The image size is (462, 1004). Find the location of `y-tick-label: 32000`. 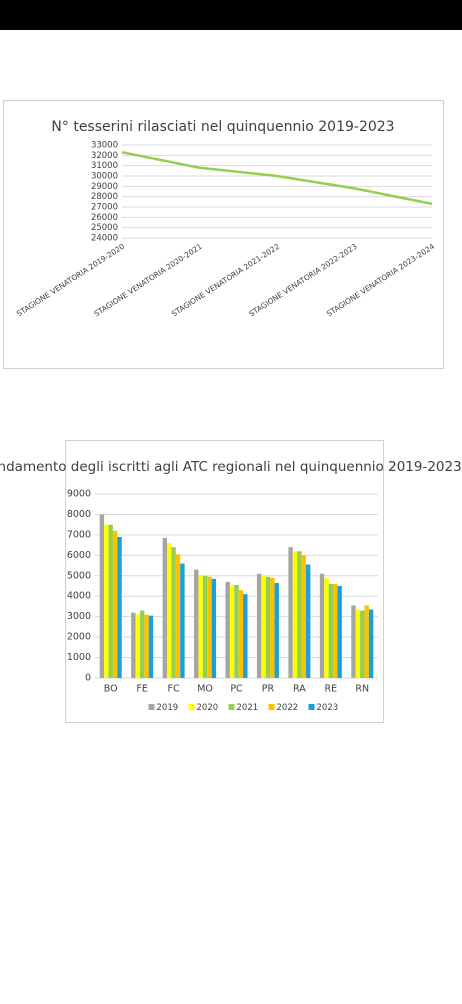

y-tick-label: 32000 is located at coordinates (104, 156).